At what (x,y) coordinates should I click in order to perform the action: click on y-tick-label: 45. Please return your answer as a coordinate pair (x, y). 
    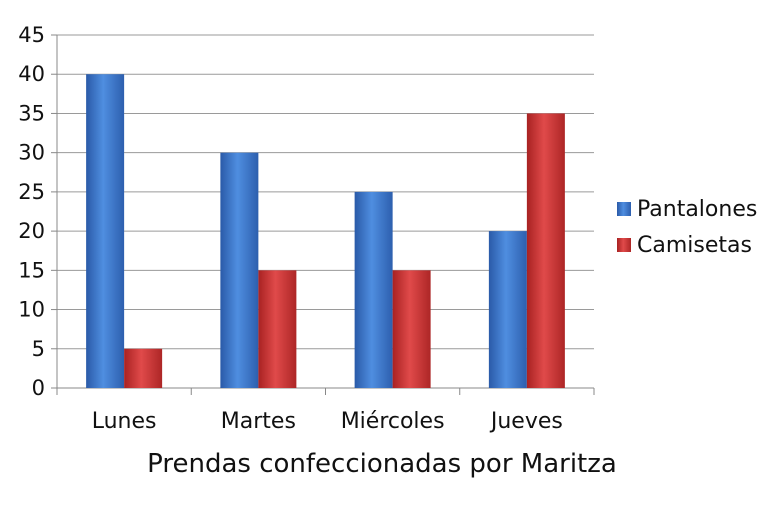
    Looking at the image, I should click on (31, 35).